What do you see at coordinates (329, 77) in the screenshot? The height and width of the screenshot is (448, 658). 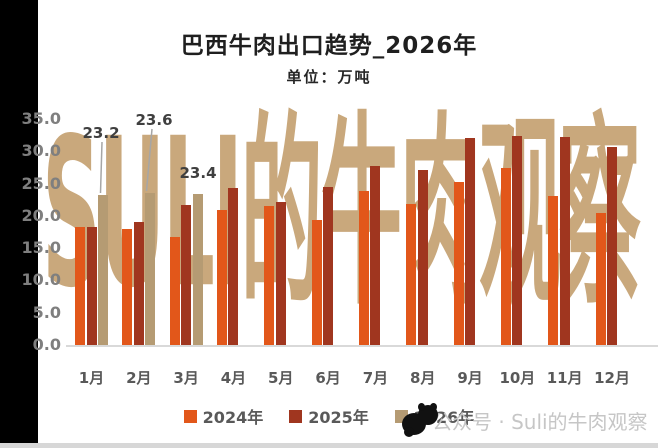 I see `chart-unit-subtitle: 单位：万吨` at bounding box center [329, 77].